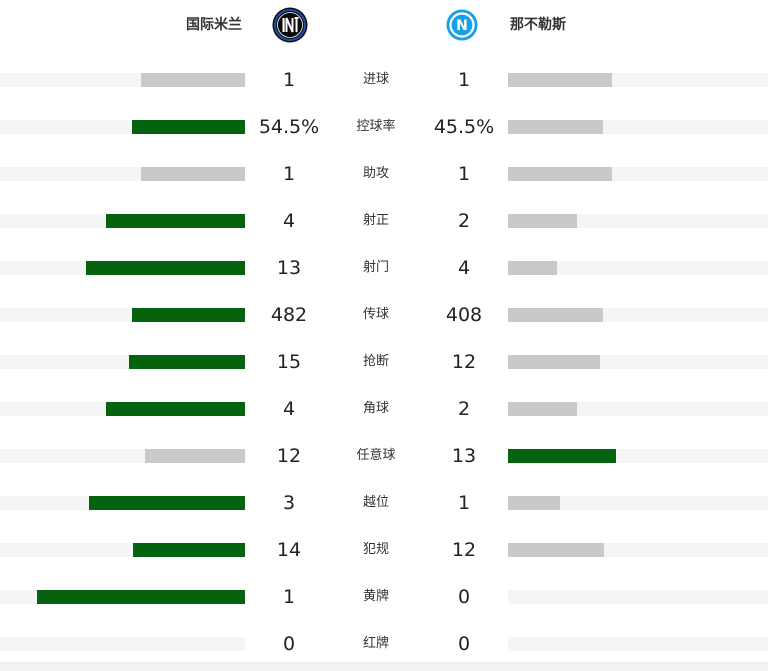  I want to click on home-stat-value: 482, so click(289, 315).